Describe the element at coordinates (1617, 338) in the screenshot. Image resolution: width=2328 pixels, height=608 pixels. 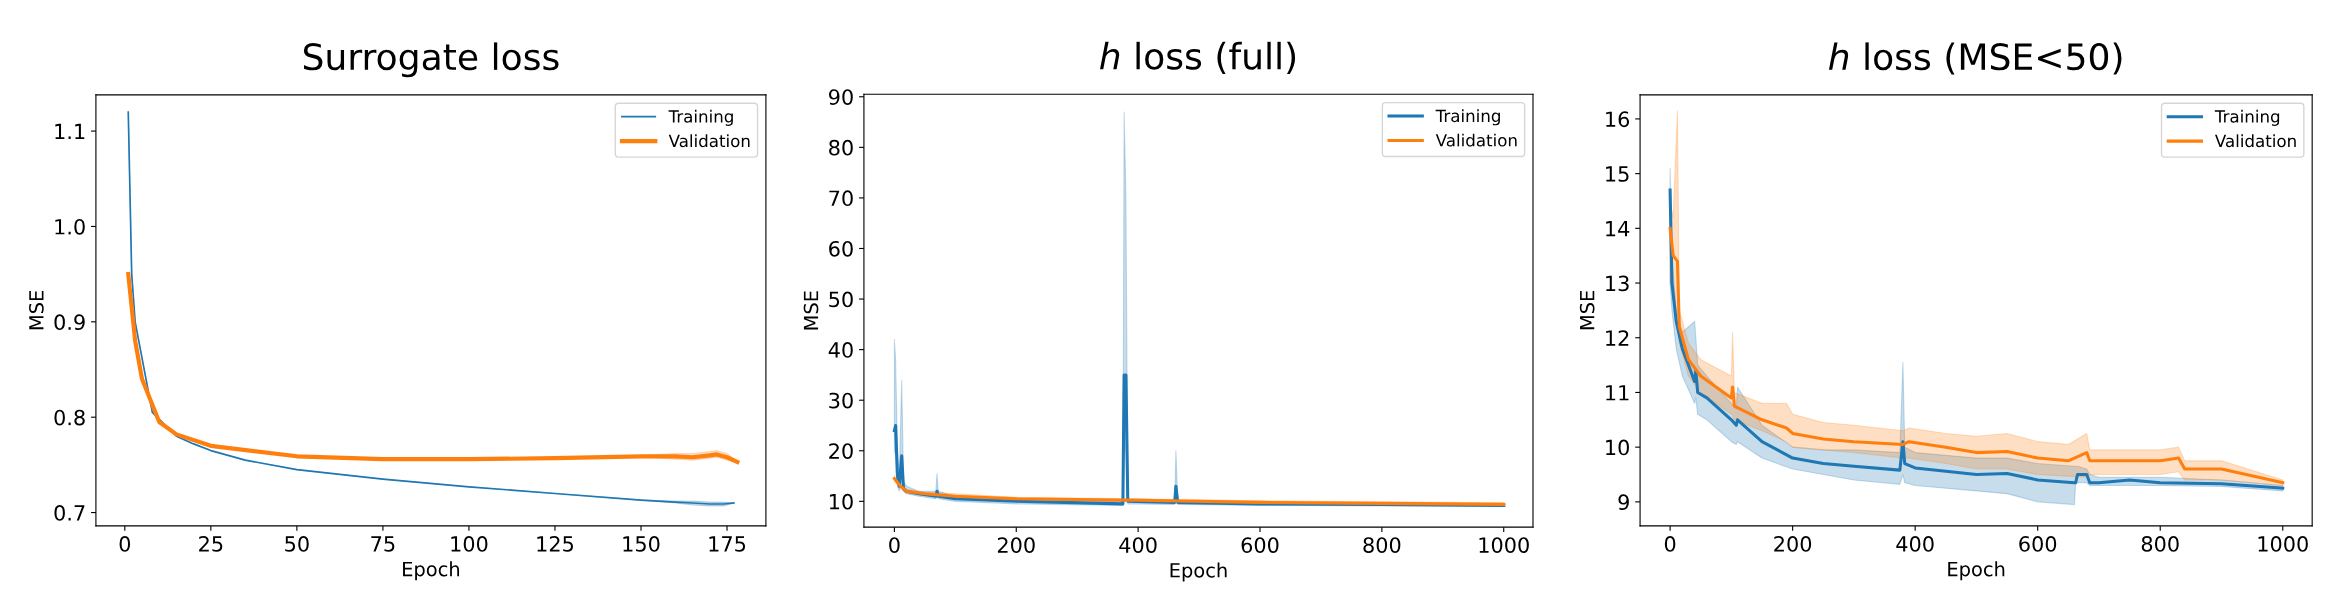
I see `y-tick-label: 12` at that location.